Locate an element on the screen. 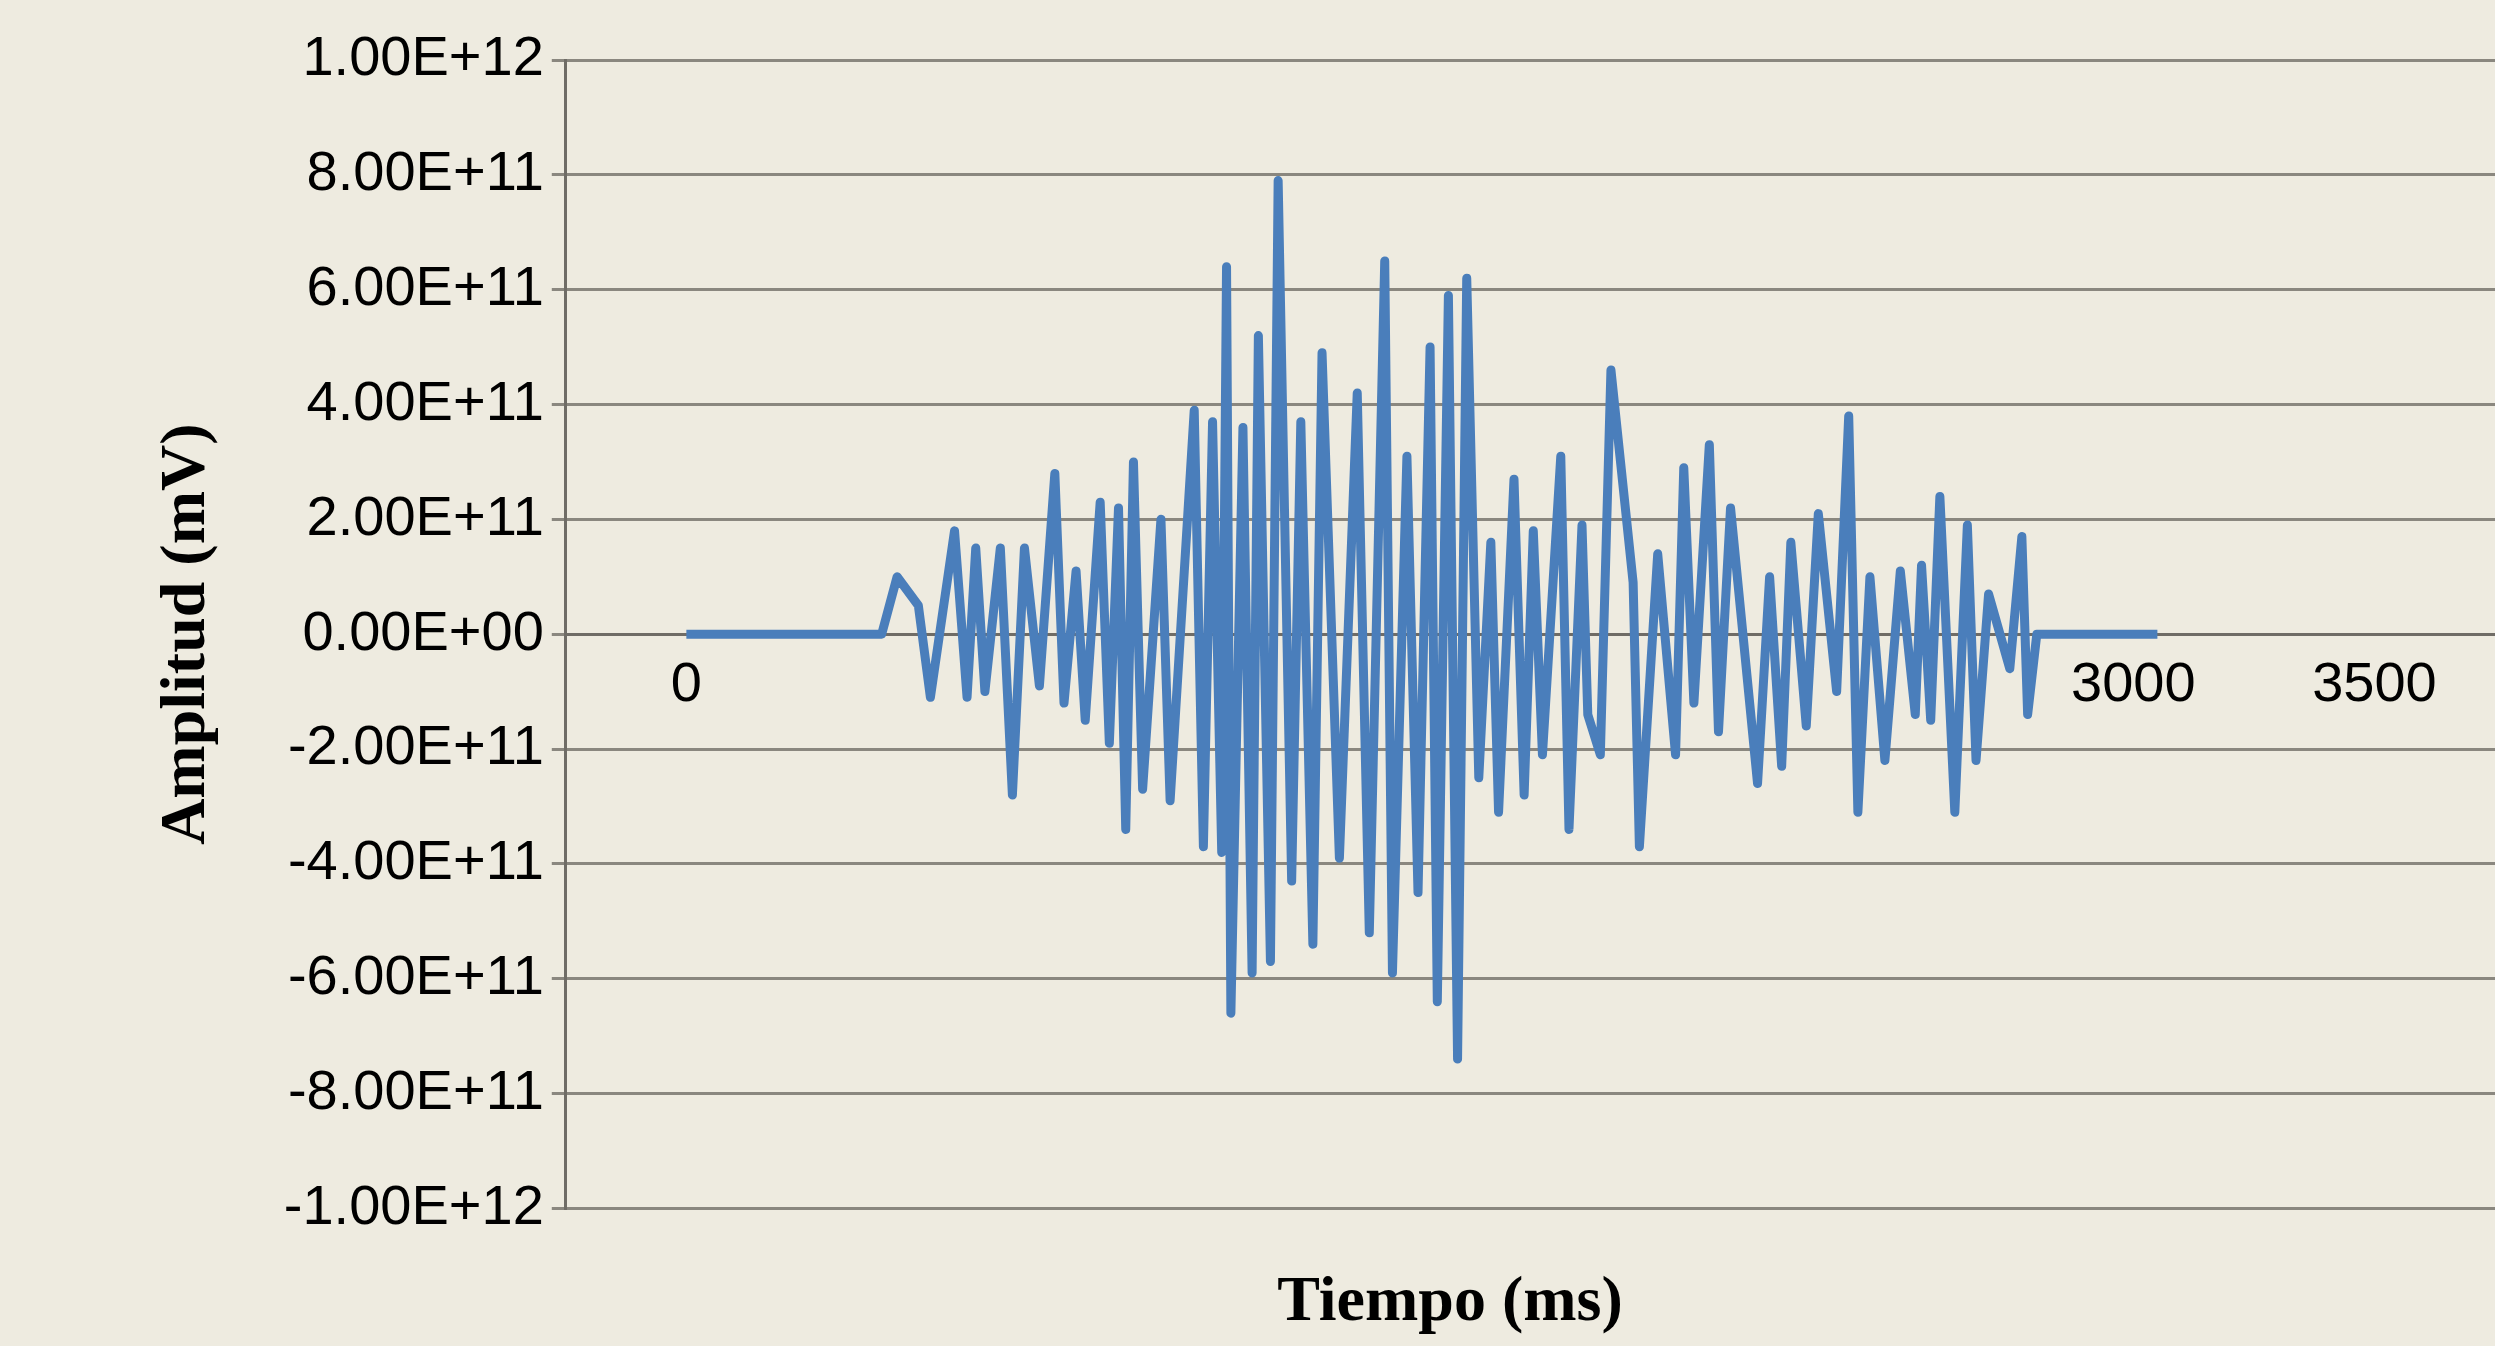  y-tick-label: 1.00E+12 is located at coordinates (423, 56).